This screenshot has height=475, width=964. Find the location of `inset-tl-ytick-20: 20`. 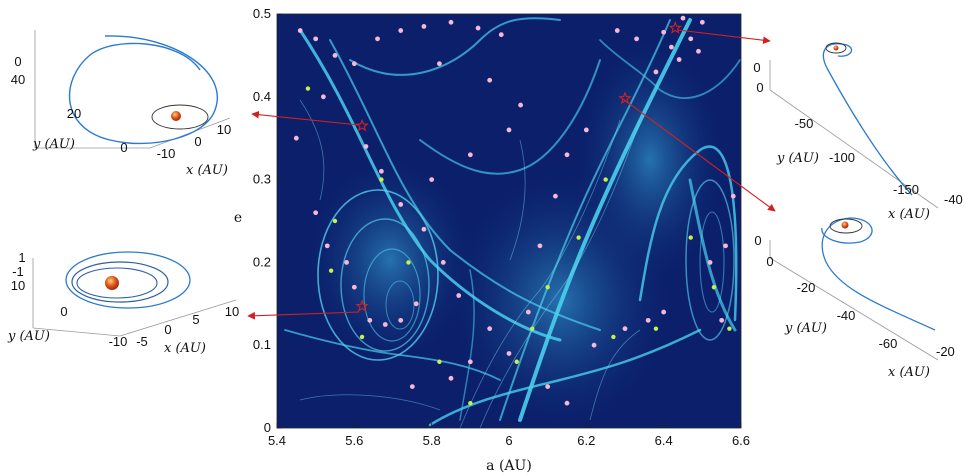

inset-tl-ytick-20: 20 is located at coordinates (74, 113).